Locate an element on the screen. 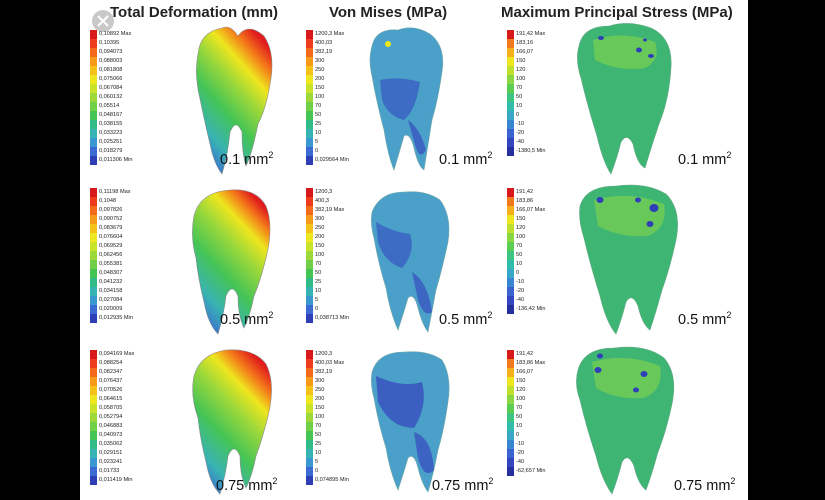 This screenshot has height=500, width=825. legend-label: 400,03 is located at coordinates (324, 43).